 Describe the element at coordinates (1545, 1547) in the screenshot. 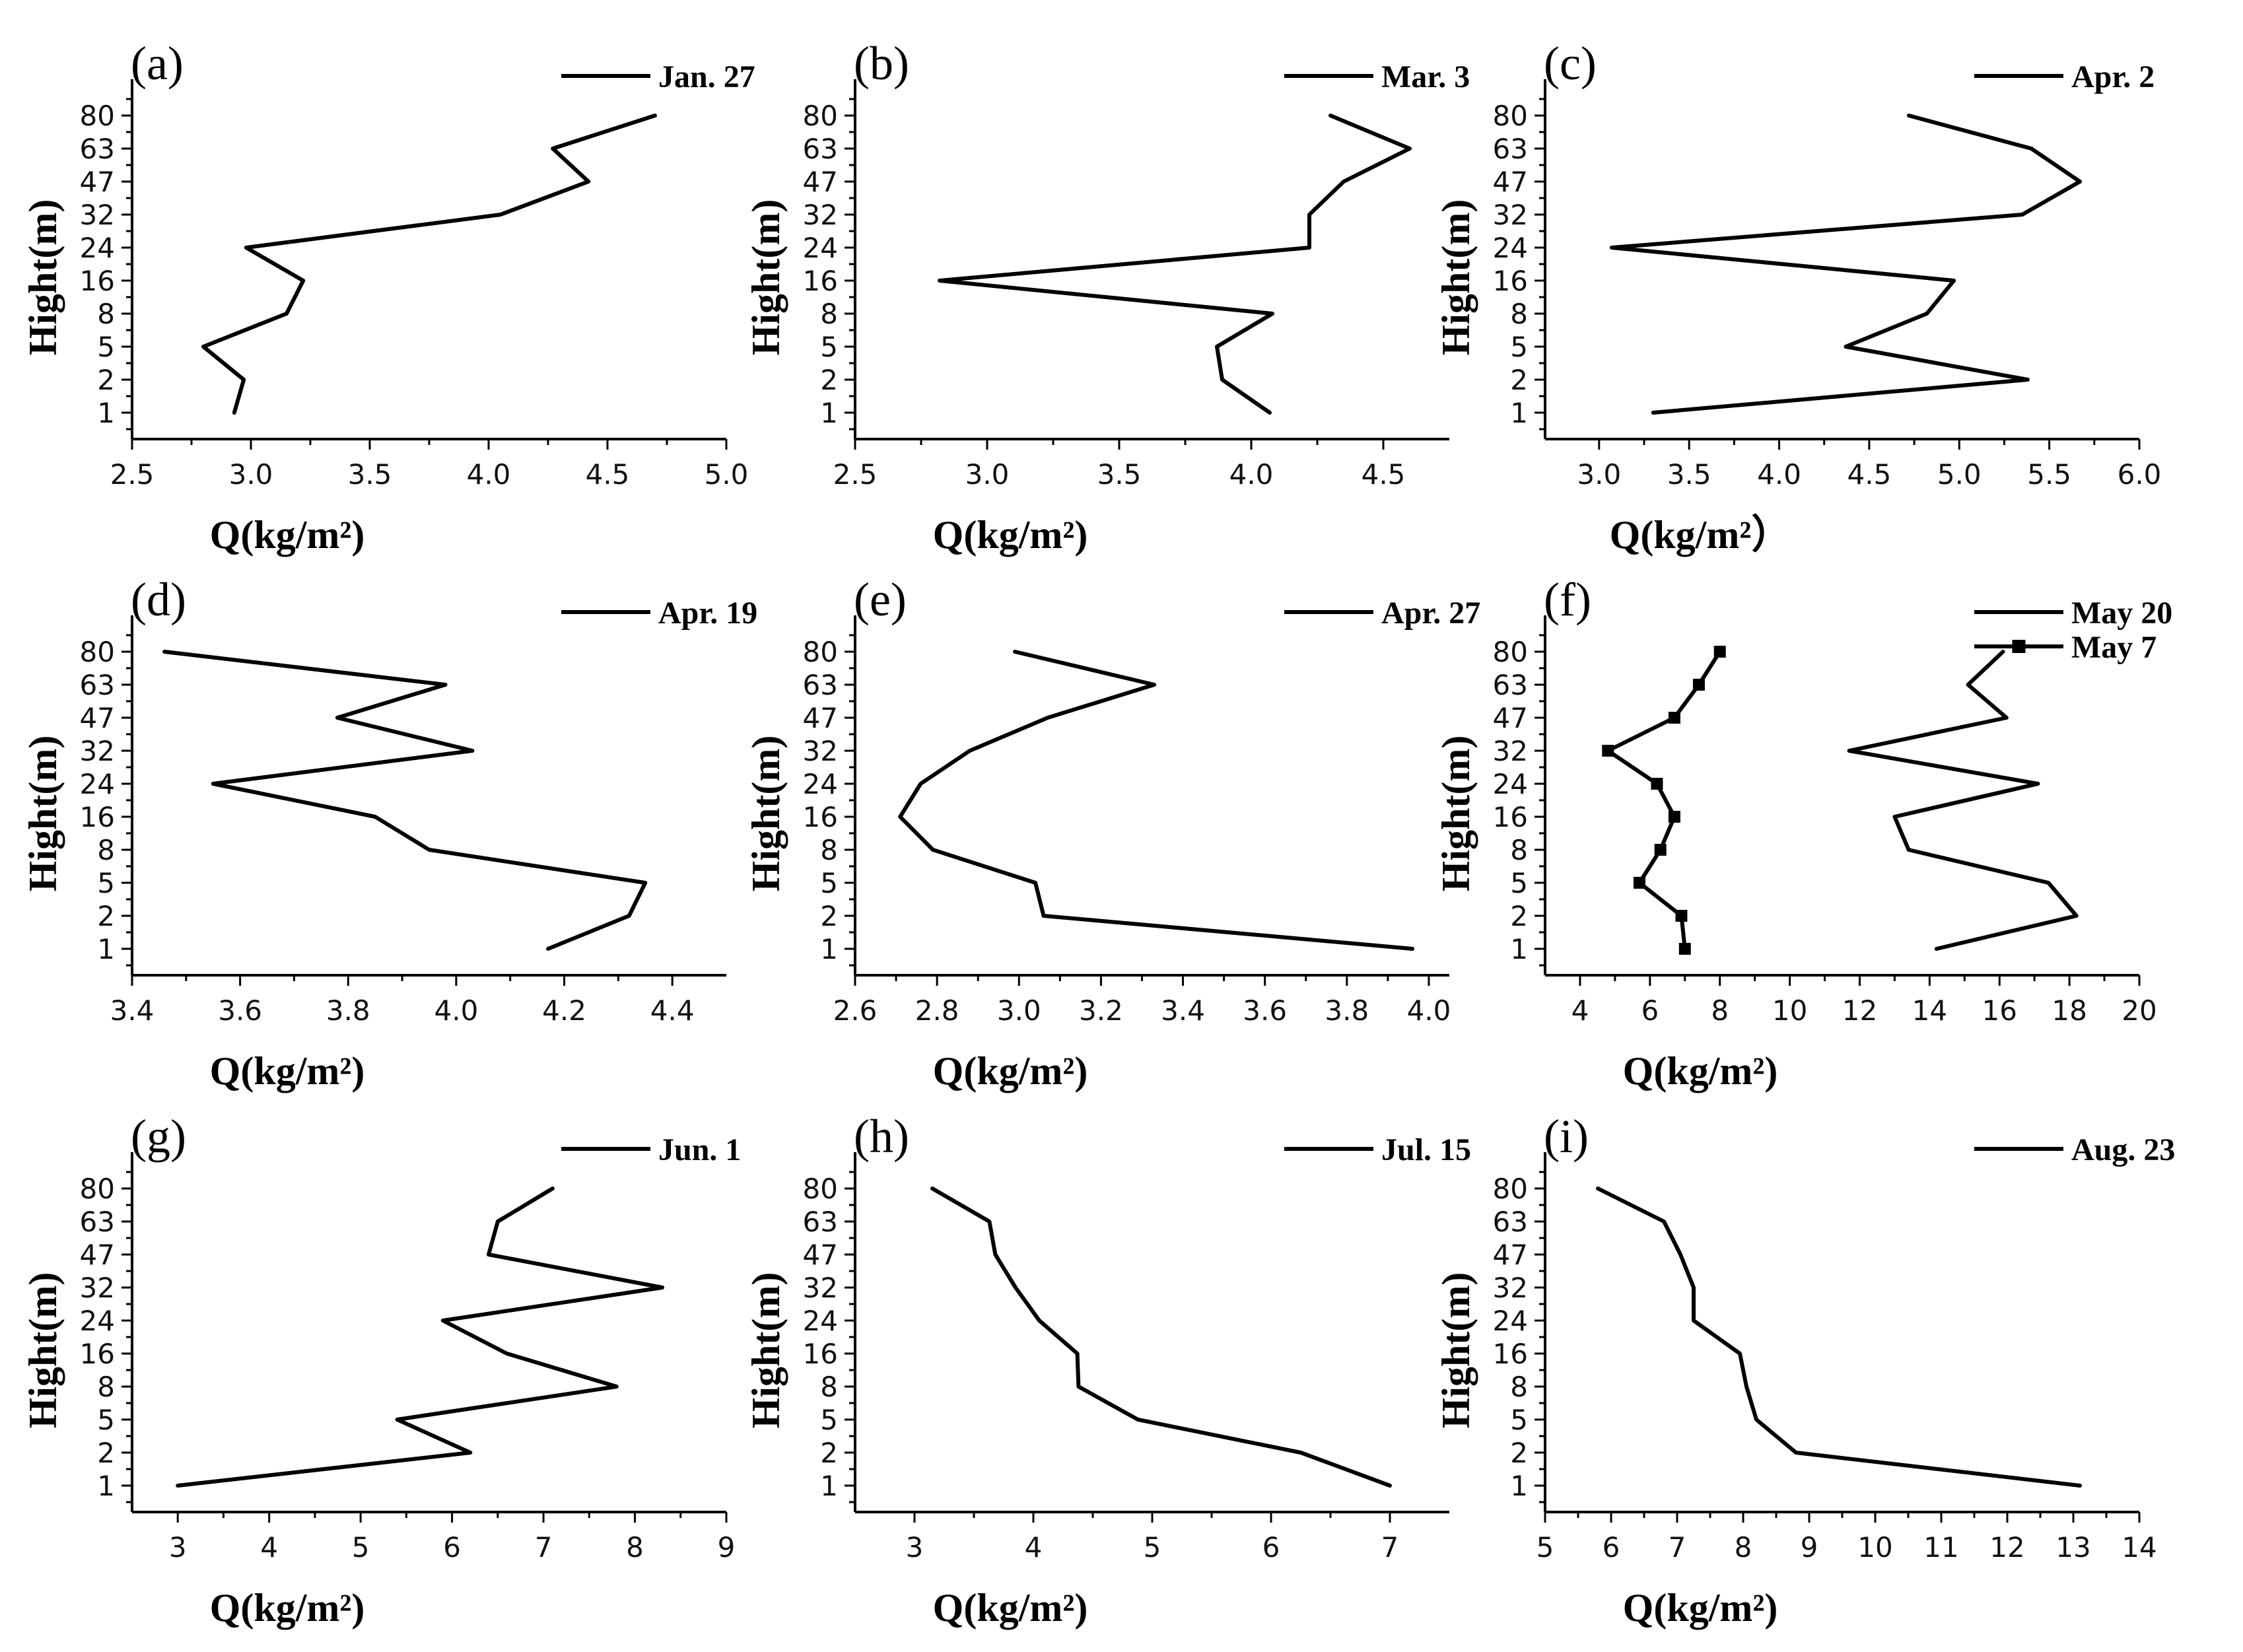

I see `x-tick-label: 5` at that location.